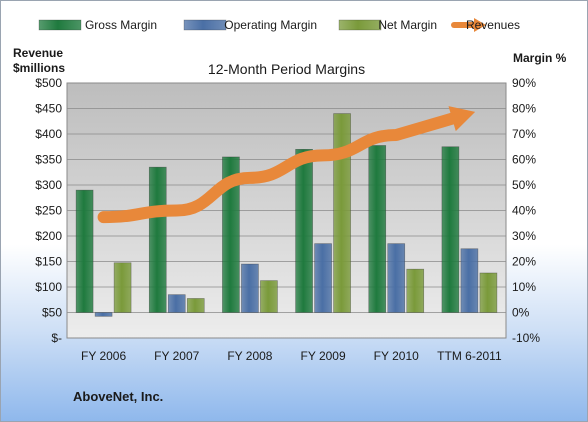 This screenshot has width=588, height=422. I want to click on legend-arrowhead-revenues, so click(480, 25).